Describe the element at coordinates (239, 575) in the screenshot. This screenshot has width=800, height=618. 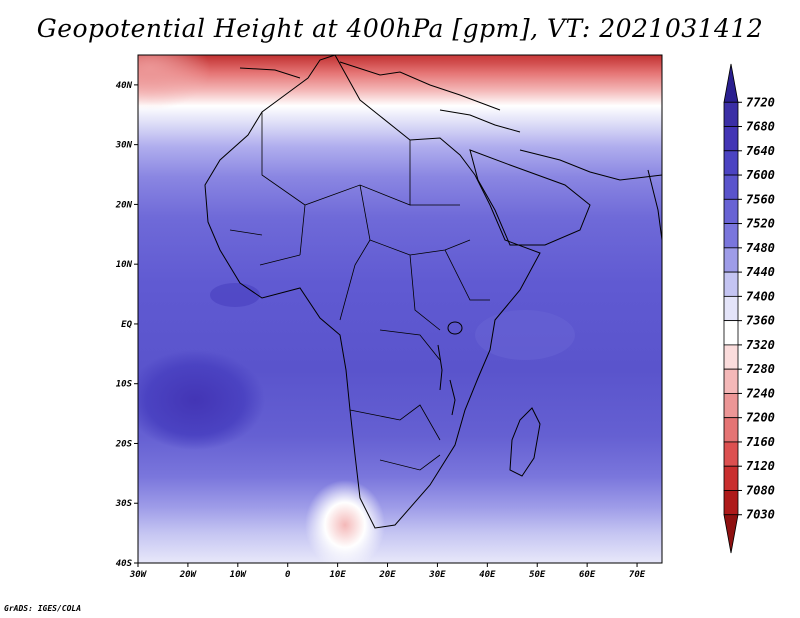
I see `lon-tick-label: 10W` at that location.